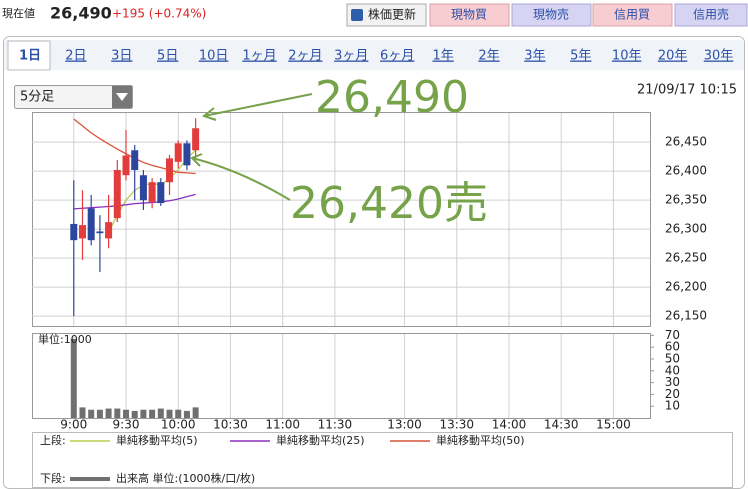  Describe the element at coordinates (672, 358) in the screenshot. I see `y-tick-label: 50` at that location.